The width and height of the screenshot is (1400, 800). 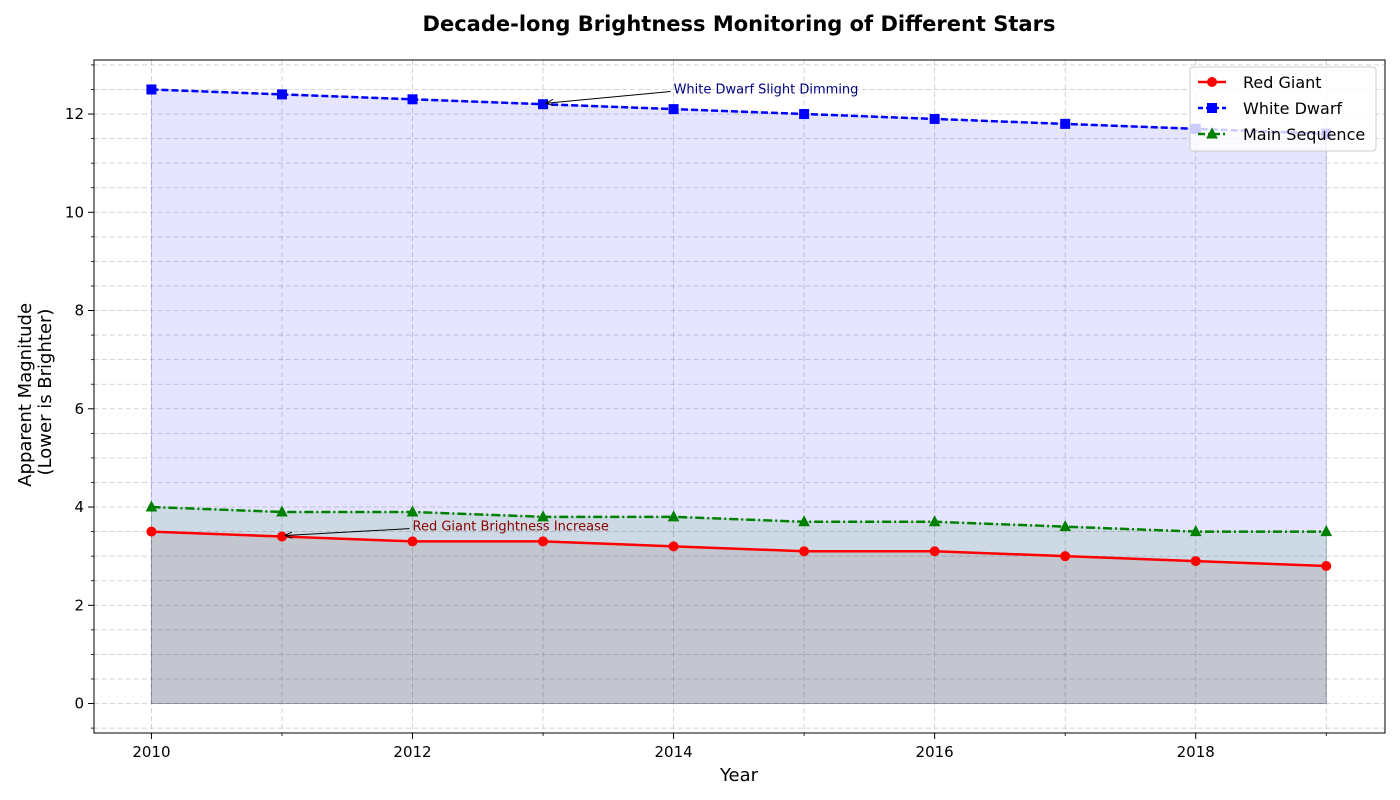 I want to click on legend-marker-white-dwarf, so click(x=1212, y=108).